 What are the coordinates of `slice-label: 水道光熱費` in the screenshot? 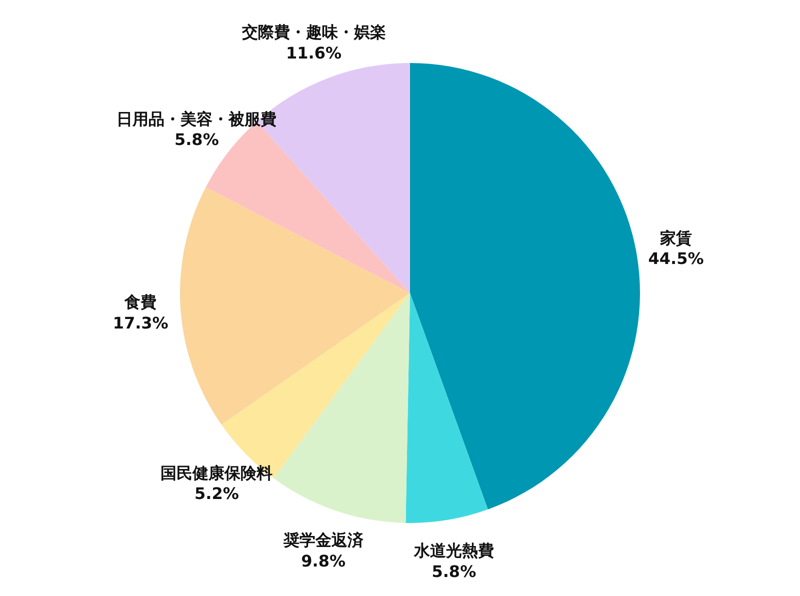 It's located at (453, 550).